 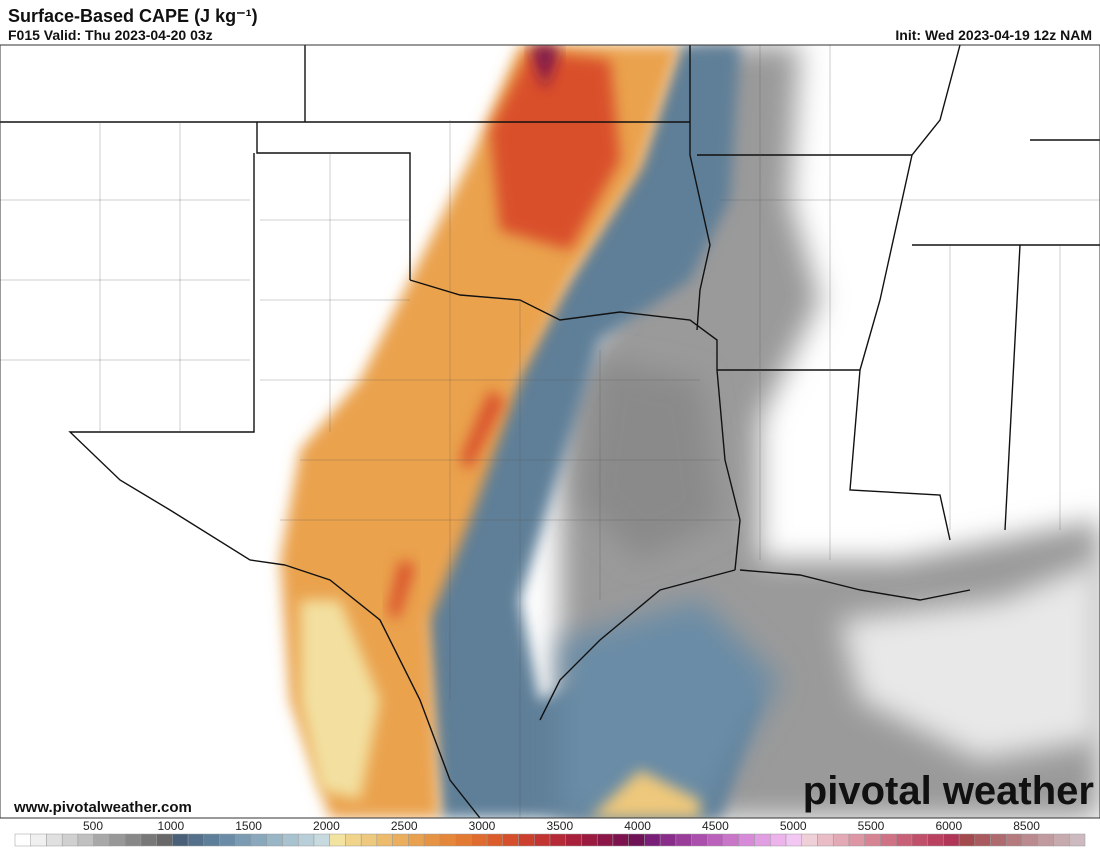 I want to click on colorbar-label: 5500, so click(x=871, y=826).